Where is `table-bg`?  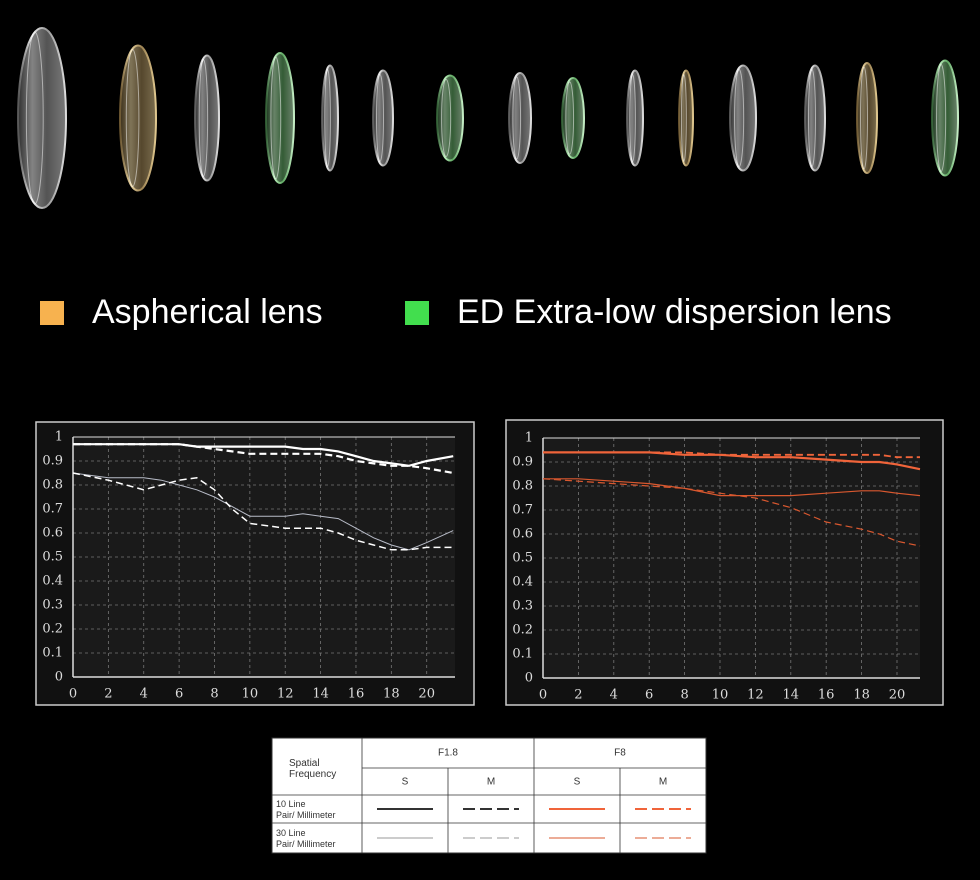 table-bg is located at coordinates (489, 795).